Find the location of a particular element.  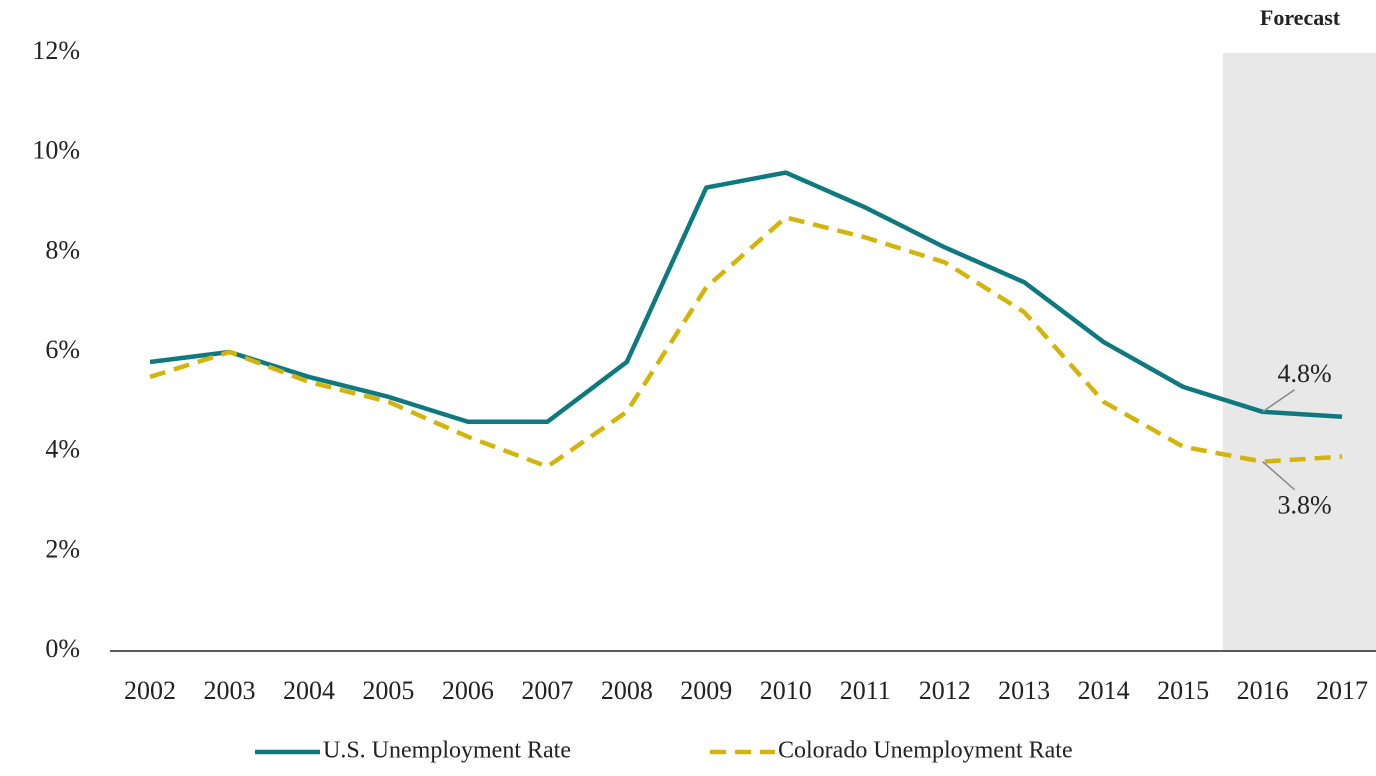

y-tick-label: 2% is located at coordinates (62, 548).